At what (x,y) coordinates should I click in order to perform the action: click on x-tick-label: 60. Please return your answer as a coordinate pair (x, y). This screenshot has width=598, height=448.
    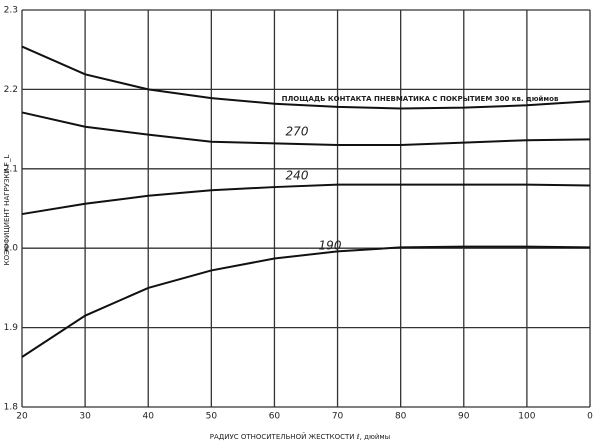
    Looking at the image, I should click on (275, 417).